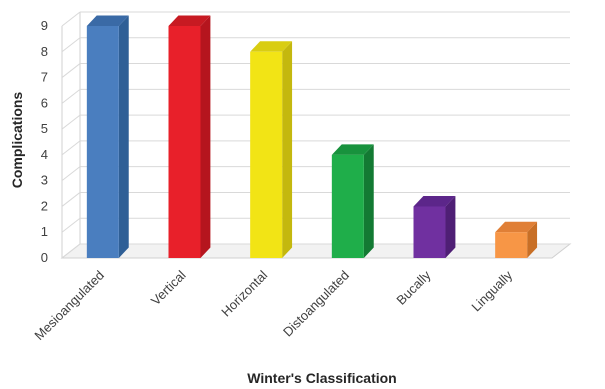  What do you see at coordinates (44, 231) in the screenshot?
I see `y-tick-label: 1` at bounding box center [44, 231].